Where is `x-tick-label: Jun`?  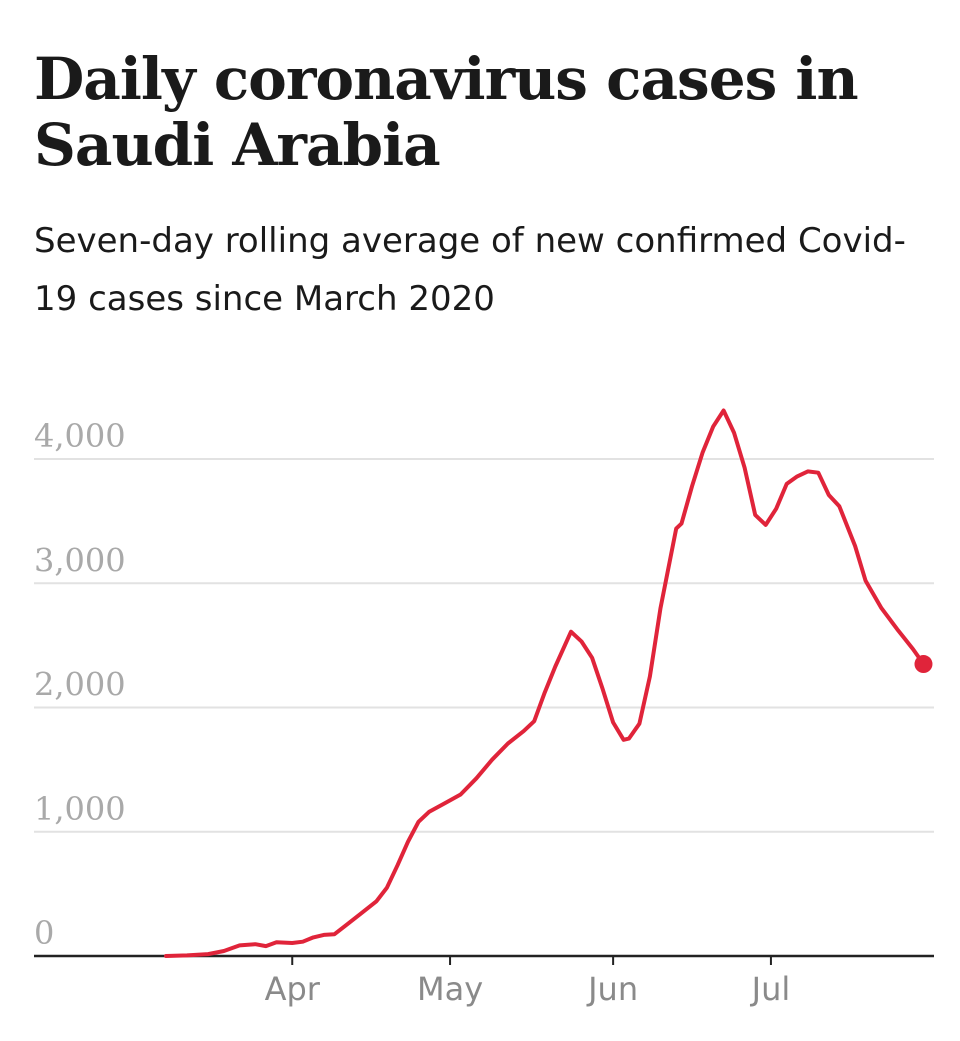
x-tick-label: Jun is located at coordinates (612, 989).